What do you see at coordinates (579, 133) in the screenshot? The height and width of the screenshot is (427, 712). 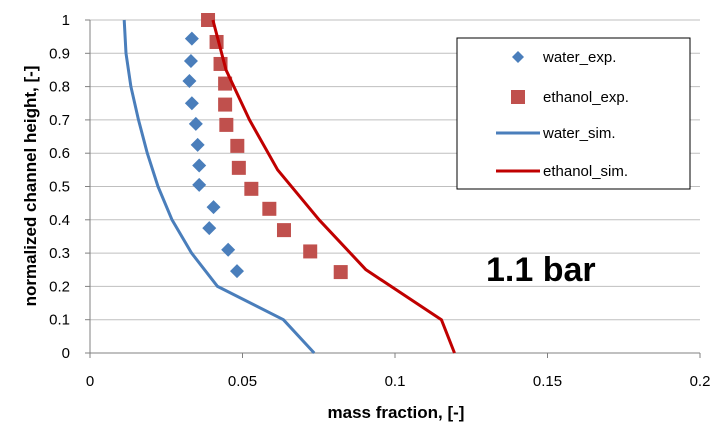 I see `legend-label: water_sim.` at bounding box center [579, 133].